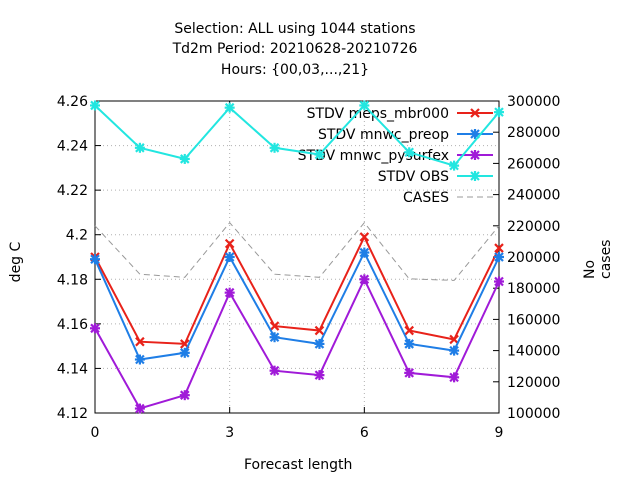  I want to click on chart-title-line-1: Selection: ALL using 1044 stations, so click(295, 29).